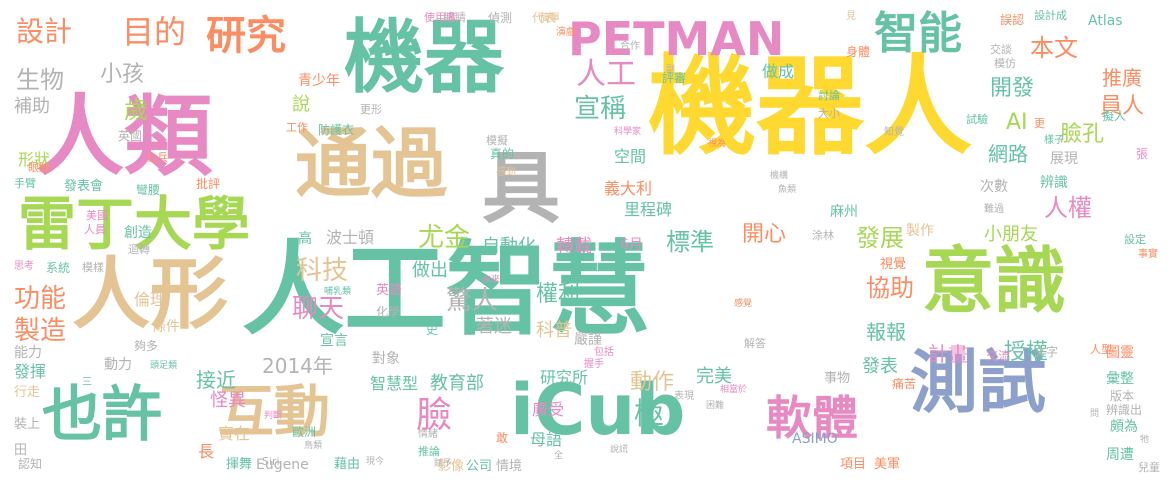 This screenshot has height=482, width=1175. I want to click on word: 賦予, so click(443, 464).